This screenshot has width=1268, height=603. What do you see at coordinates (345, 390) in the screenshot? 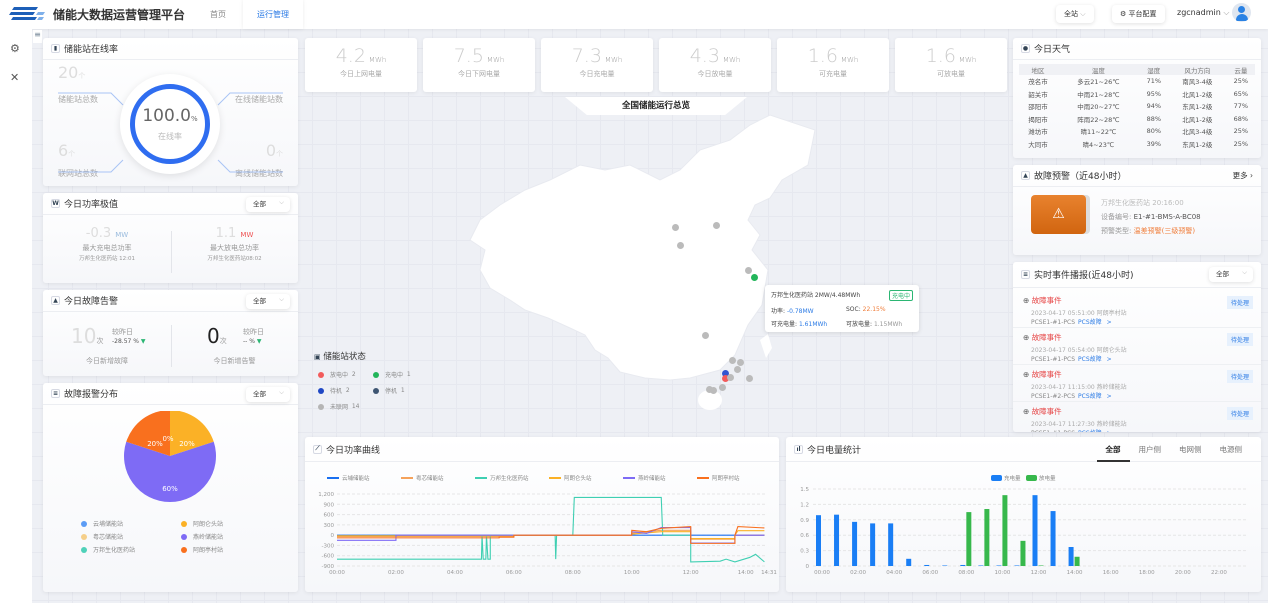
I see `status-legend-item: 待机 2` at bounding box center [345, 390].